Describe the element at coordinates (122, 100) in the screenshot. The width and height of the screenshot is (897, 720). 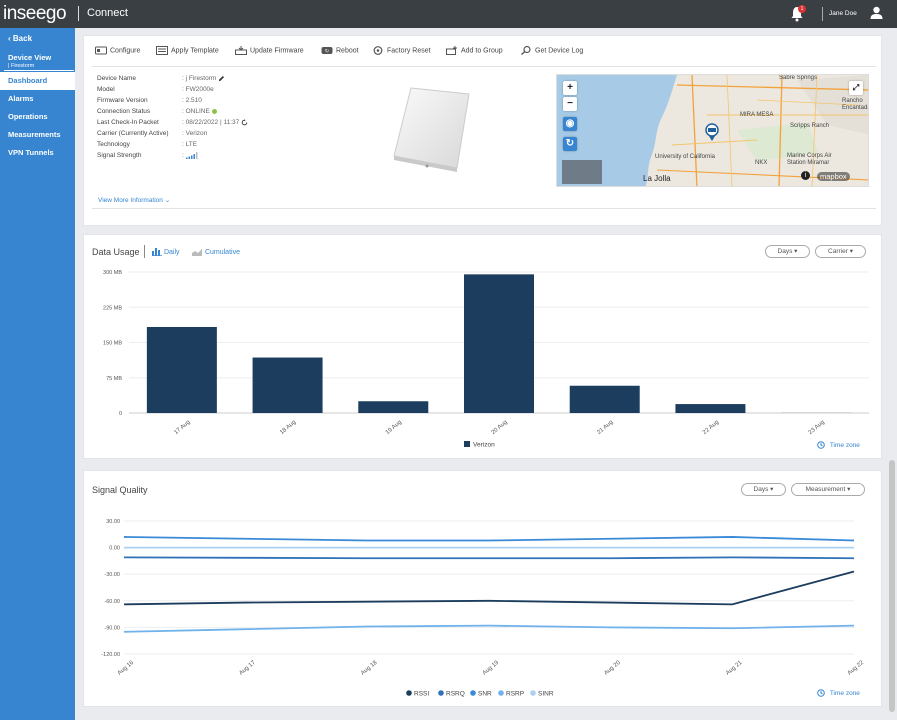
I see `firmware-label: Firmware Version` at that location.